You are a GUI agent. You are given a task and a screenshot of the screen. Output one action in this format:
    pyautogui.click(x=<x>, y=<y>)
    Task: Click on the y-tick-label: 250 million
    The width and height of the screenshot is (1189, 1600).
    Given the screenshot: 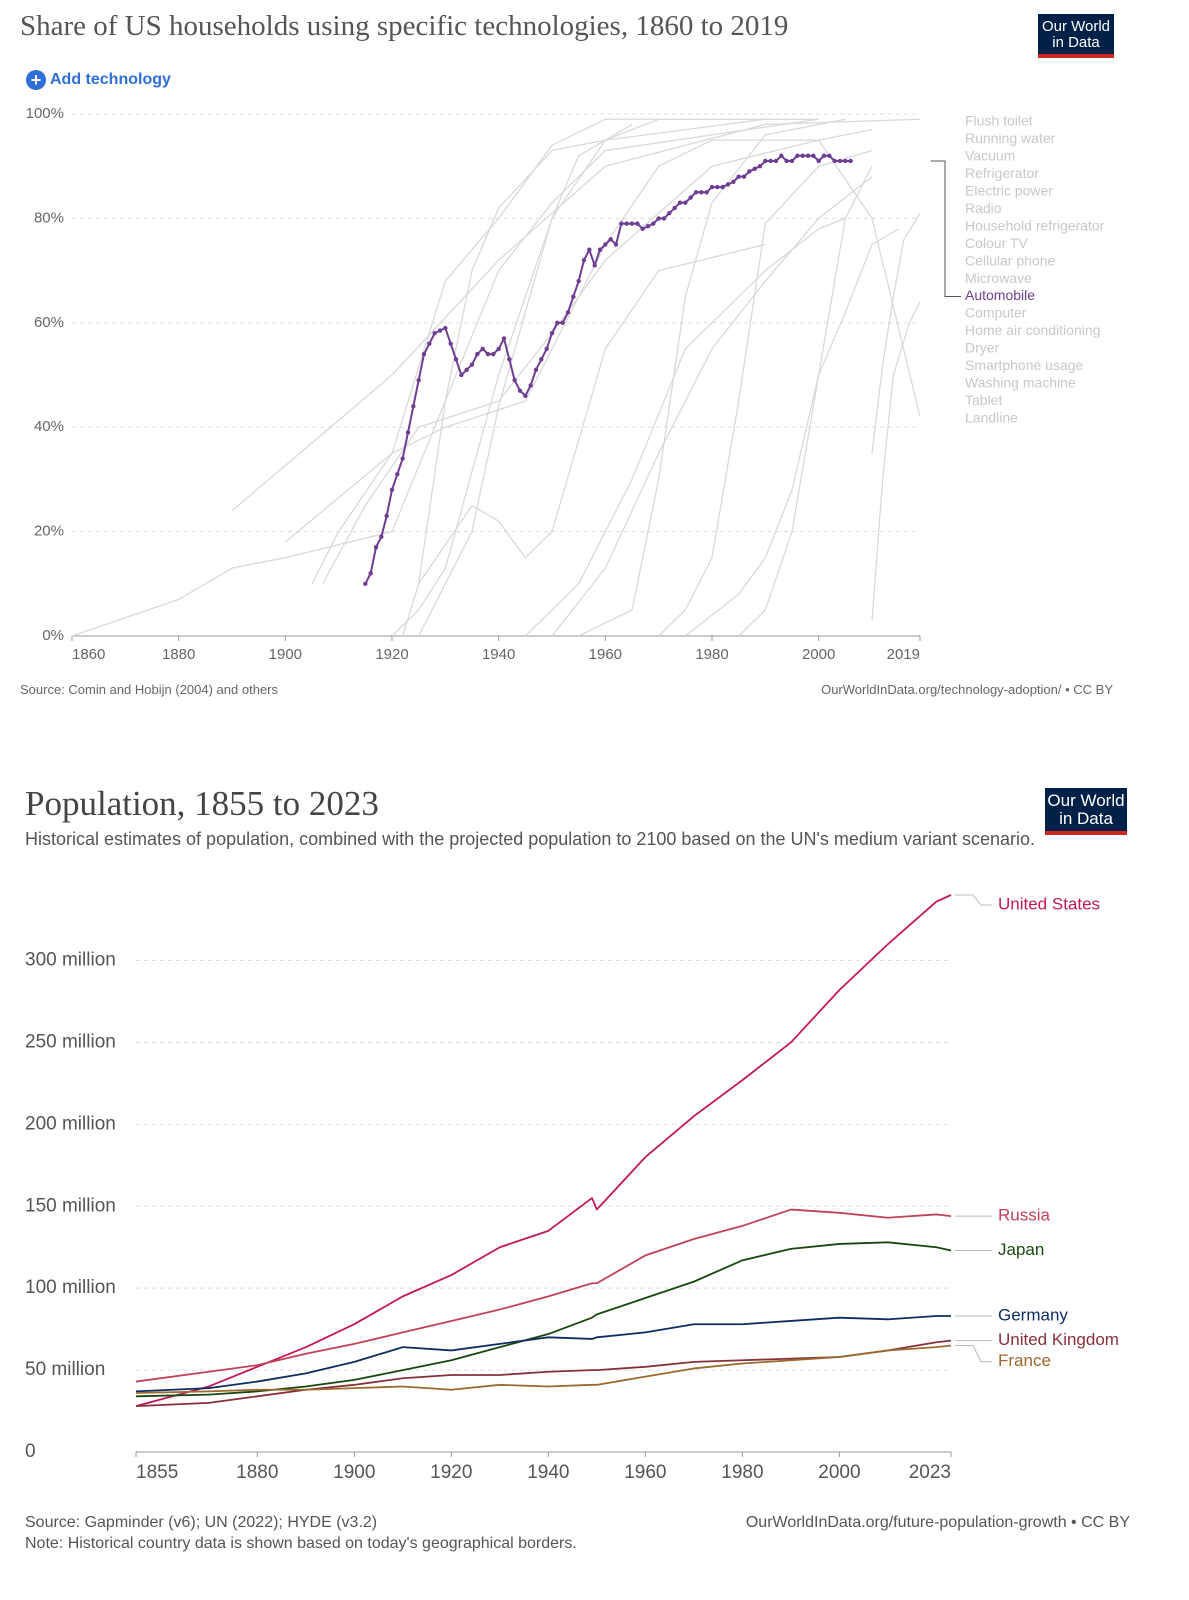 What is the action you would take?
    pyautogui.click(x=70, y=1041)
    